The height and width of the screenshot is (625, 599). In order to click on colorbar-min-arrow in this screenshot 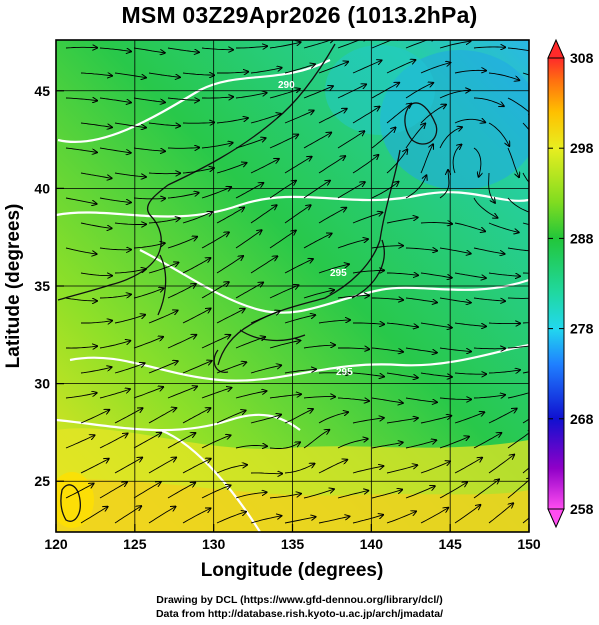, I will do `click(556, 518)`.